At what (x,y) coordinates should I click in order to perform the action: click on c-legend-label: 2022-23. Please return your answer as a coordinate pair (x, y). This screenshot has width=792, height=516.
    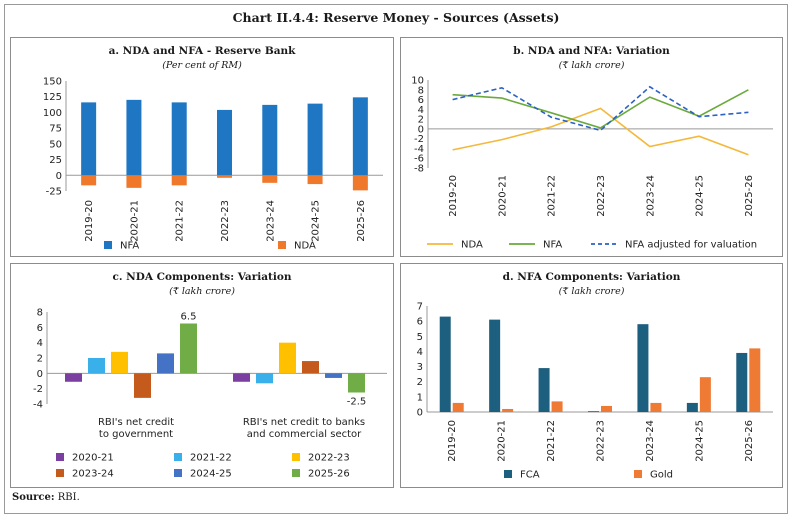
    Looking at the image, I should click on (329, 458).